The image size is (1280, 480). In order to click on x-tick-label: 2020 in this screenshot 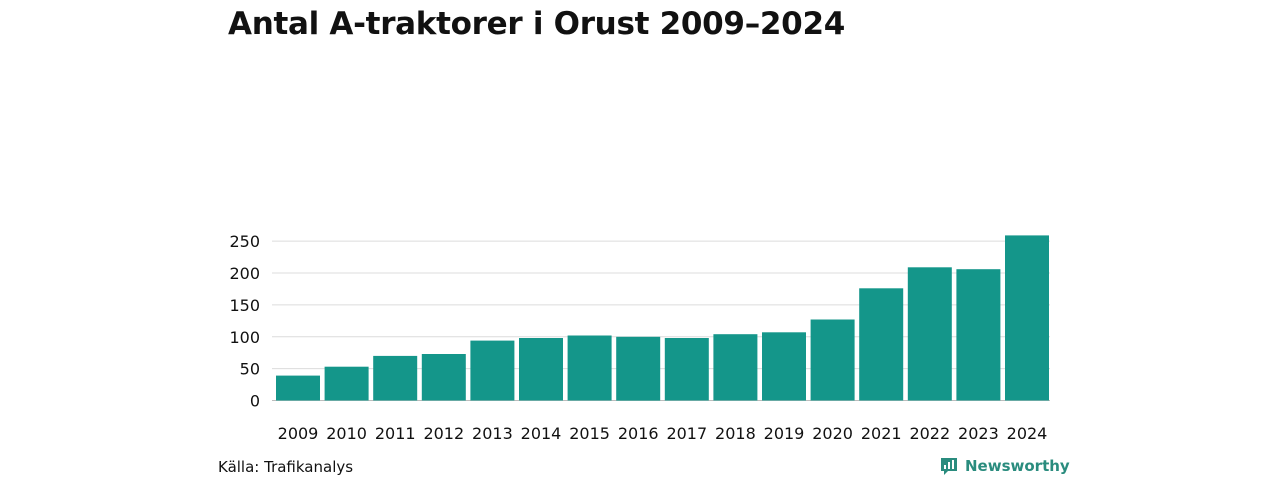, I will do `click(832, 433)`.